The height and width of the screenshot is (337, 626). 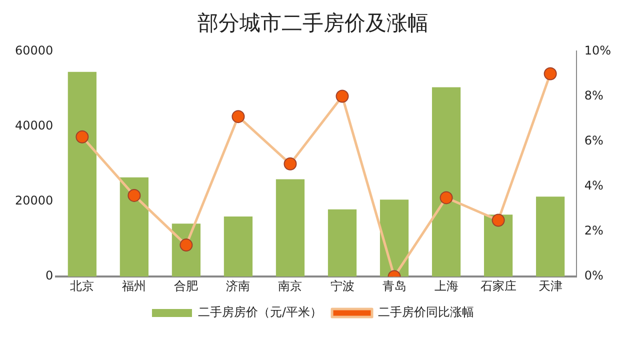 What do you see at coordinates (498, 285) in the screenshot?
I see `x-tick-label: 石家庄` at bounding box center [498, 285].